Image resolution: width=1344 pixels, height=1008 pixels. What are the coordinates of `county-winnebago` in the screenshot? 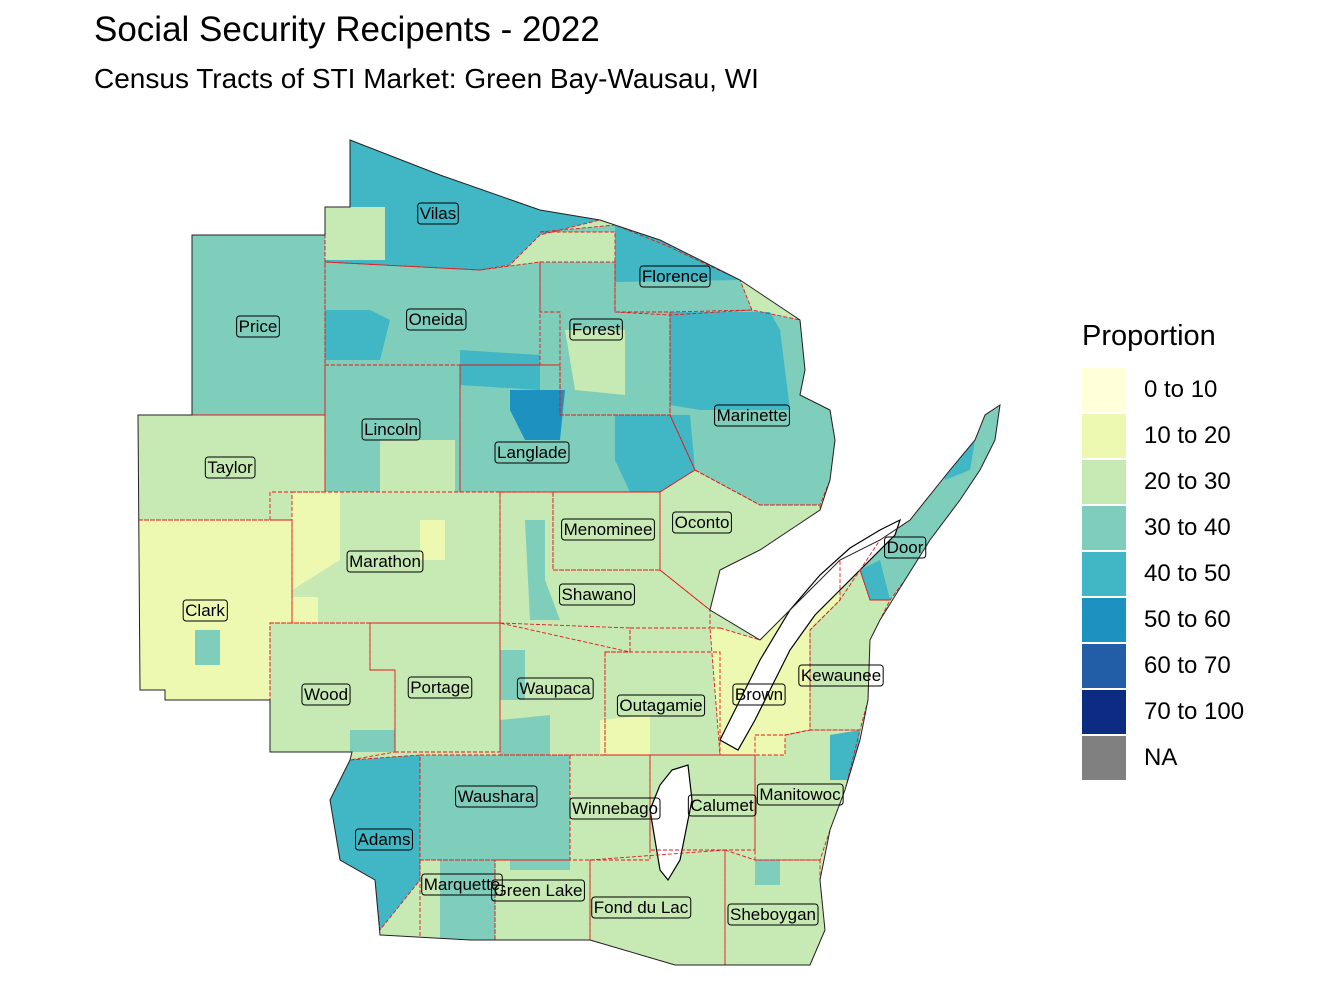 It's located at (610, 807).